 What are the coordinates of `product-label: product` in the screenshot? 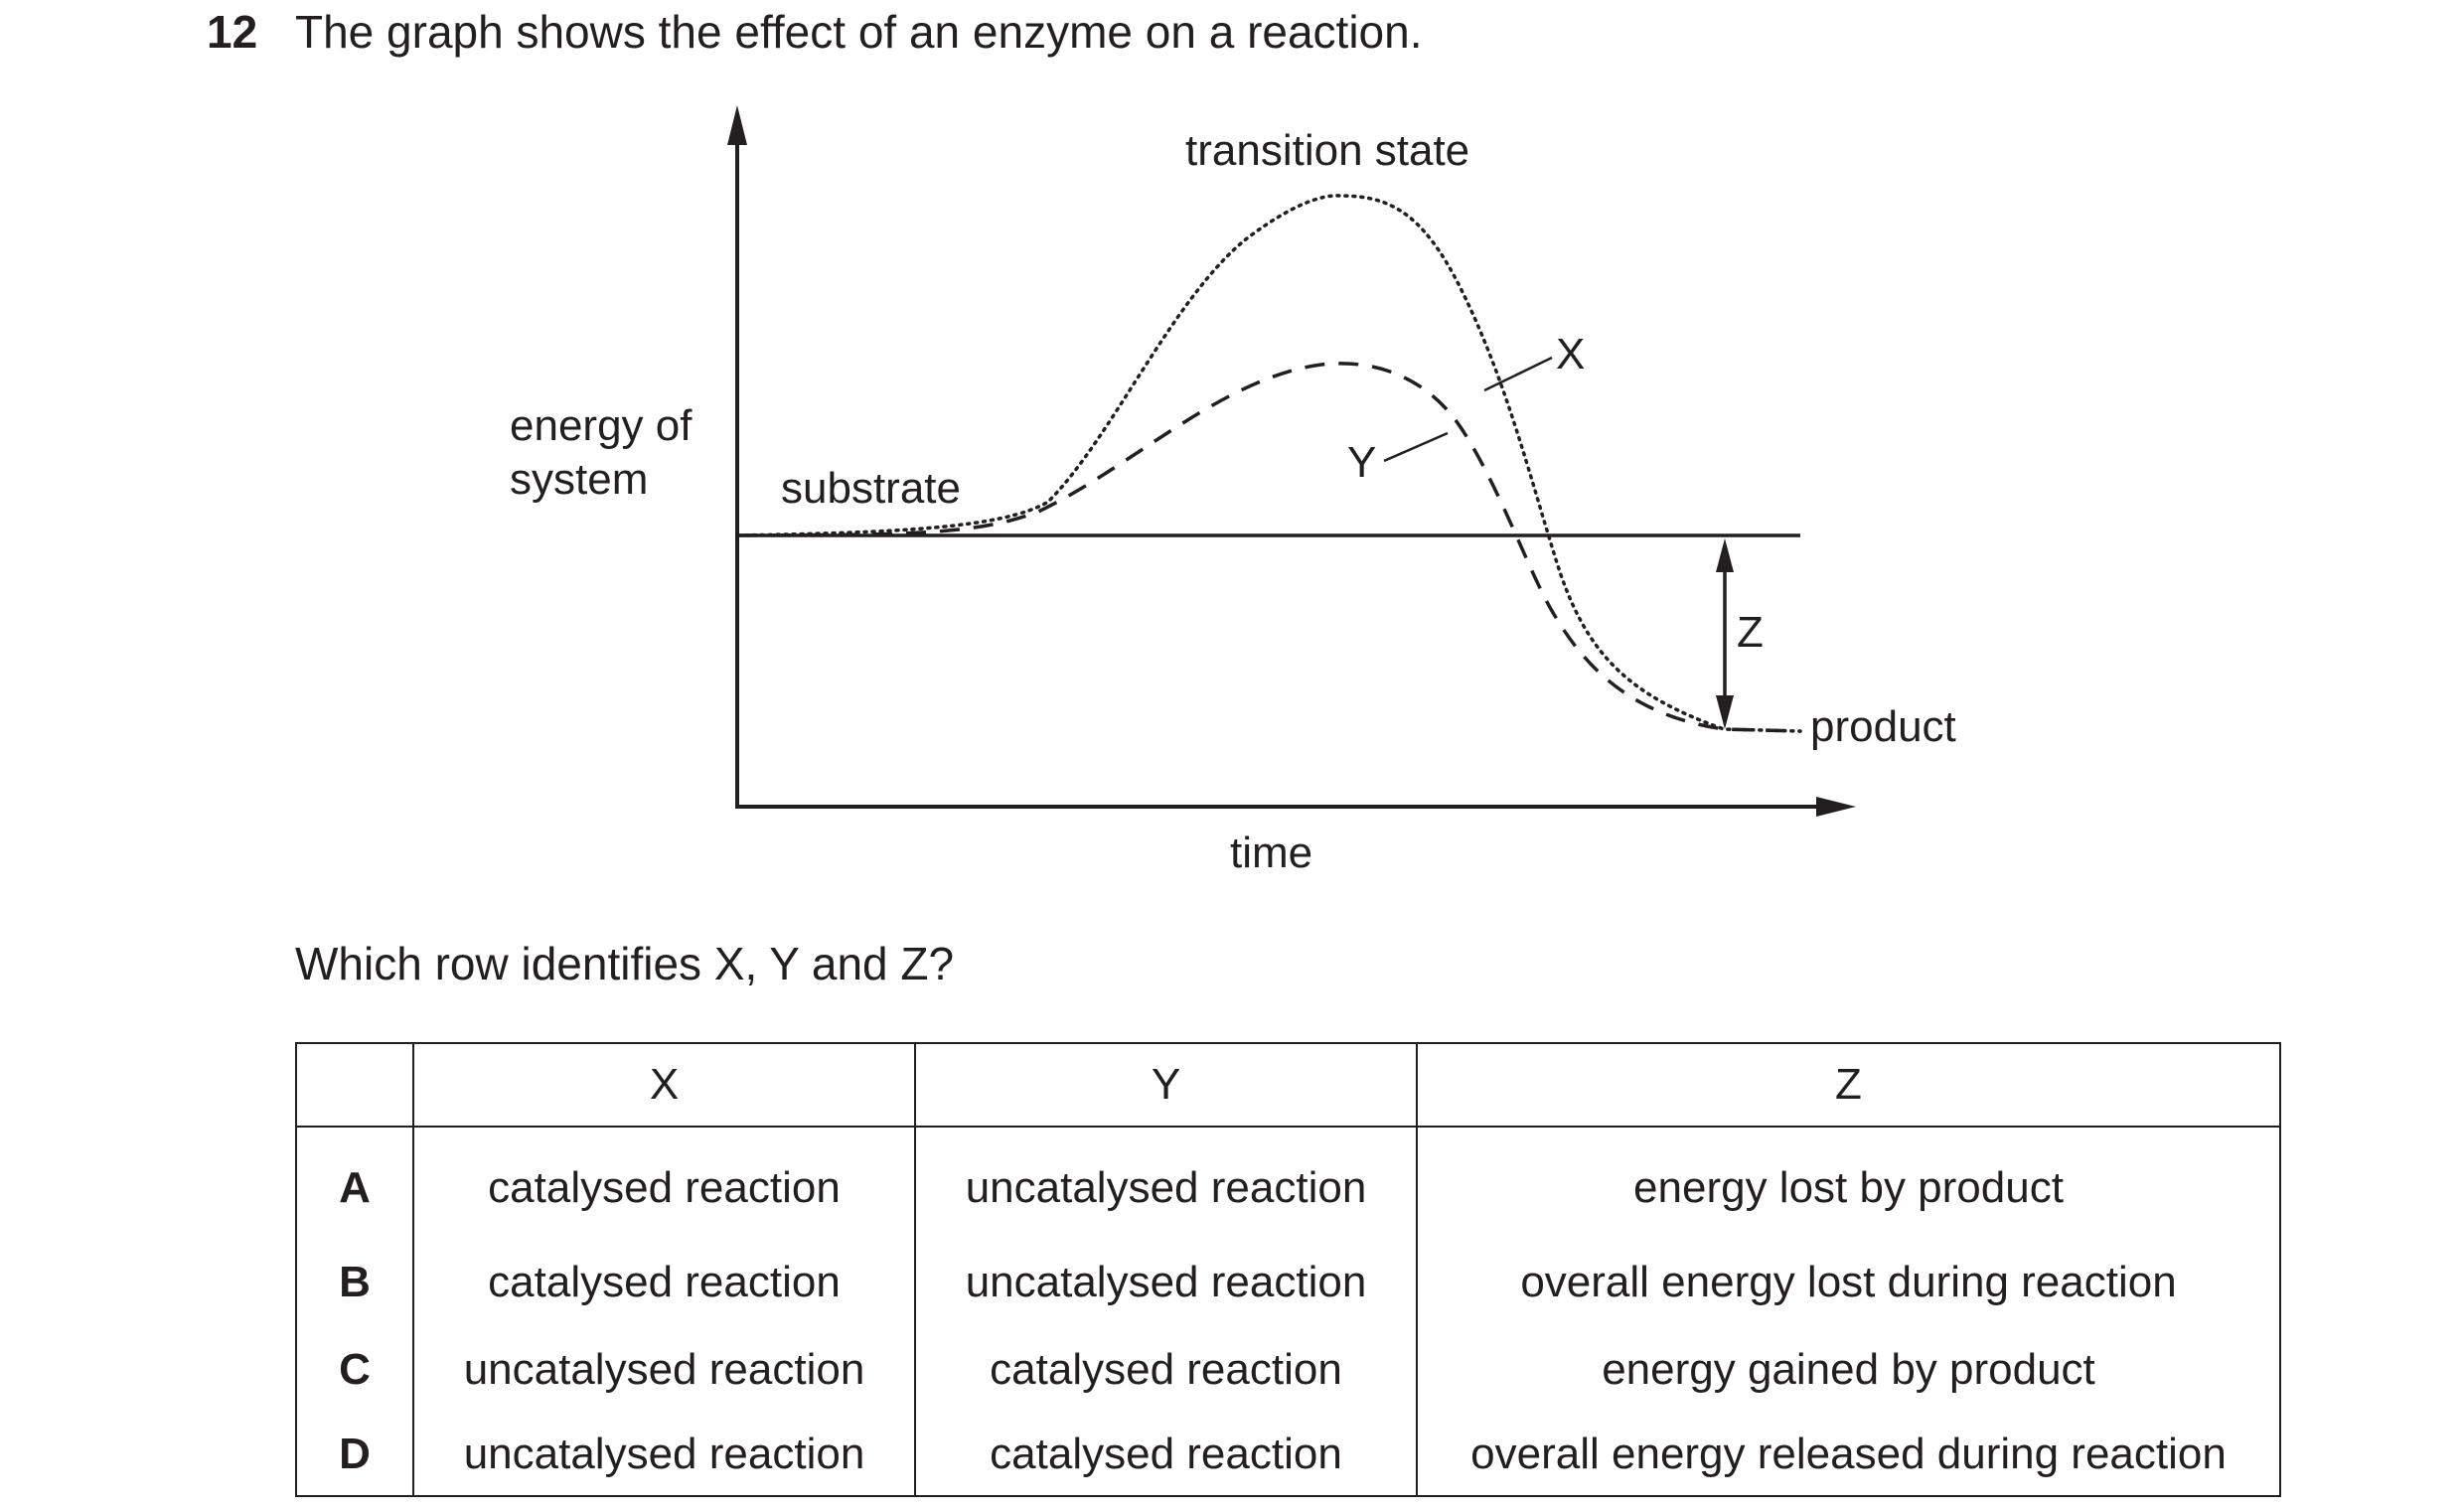 It's located at (1883, 726).